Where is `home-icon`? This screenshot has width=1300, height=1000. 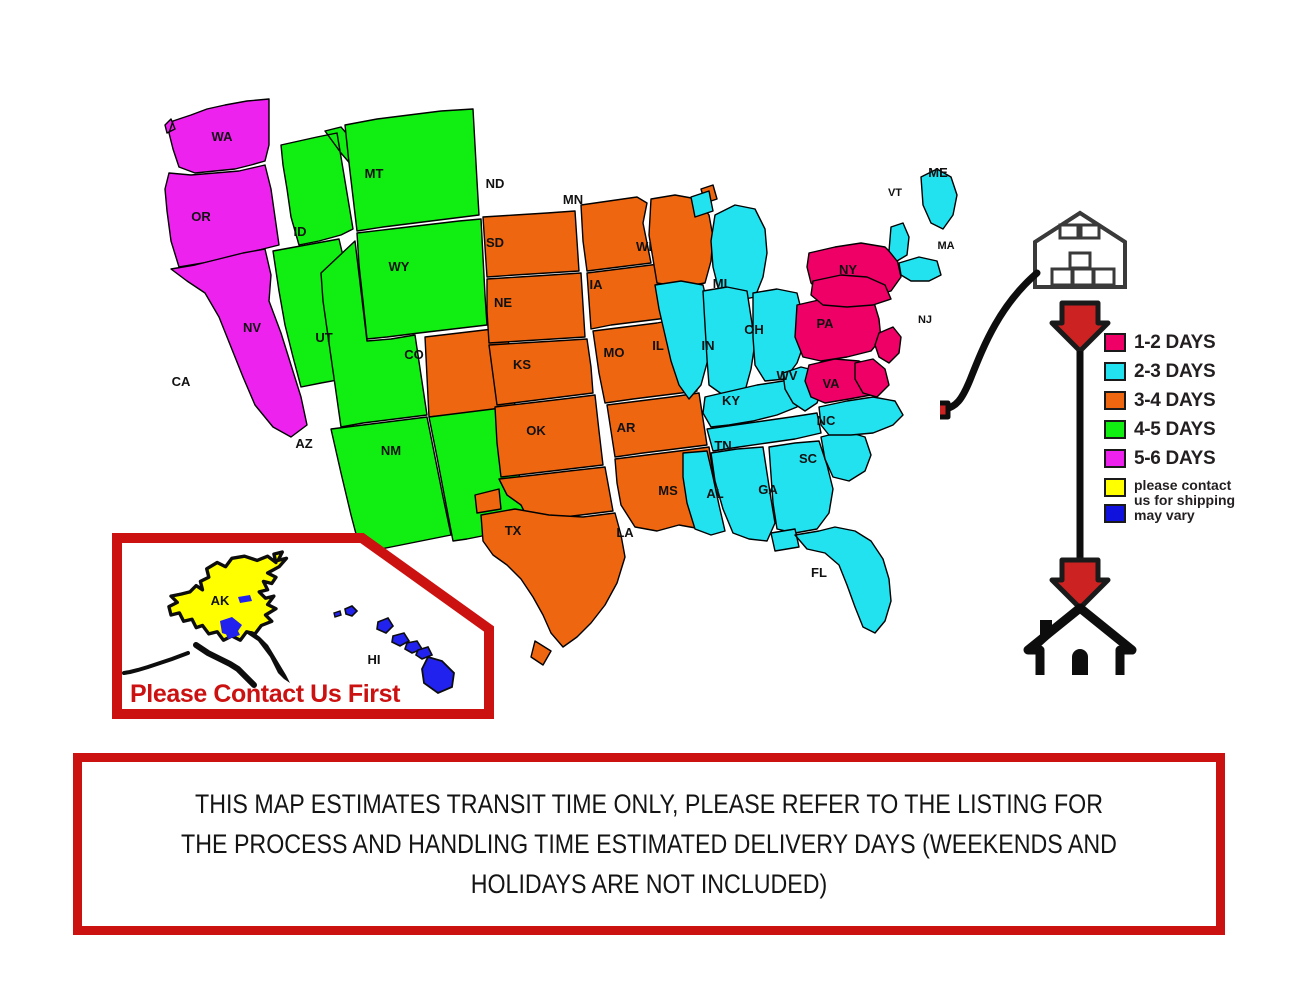 home-icon is located at coordinates (1080, 639).